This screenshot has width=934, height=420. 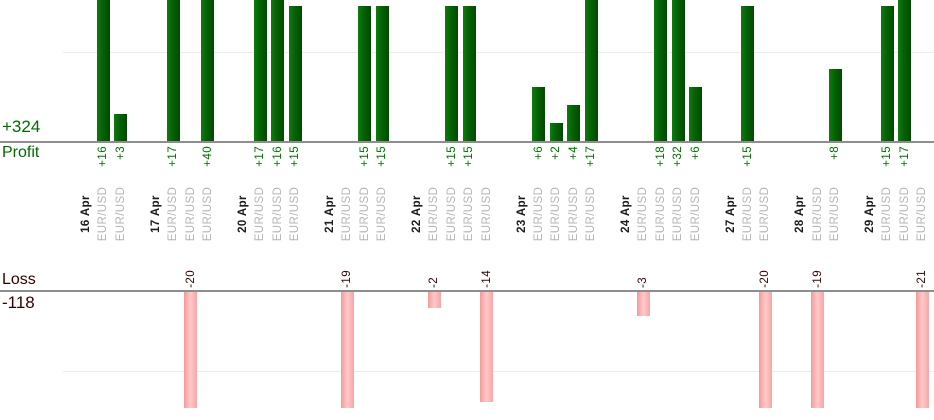 I want to click on loss-value-label: -14, so click(x=486, y=279).